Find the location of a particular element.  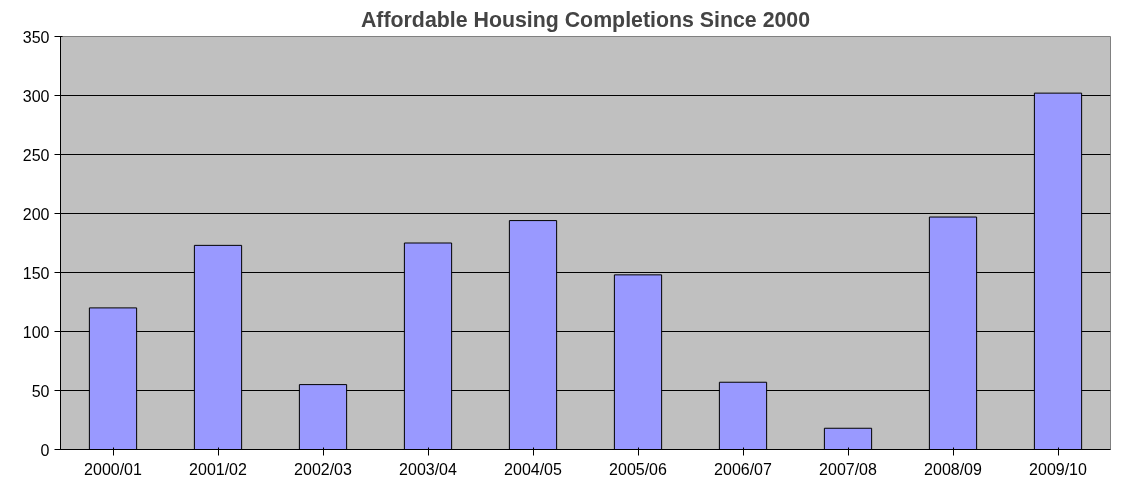

y-tick-label: 300 is located at coordinates (36, 96).